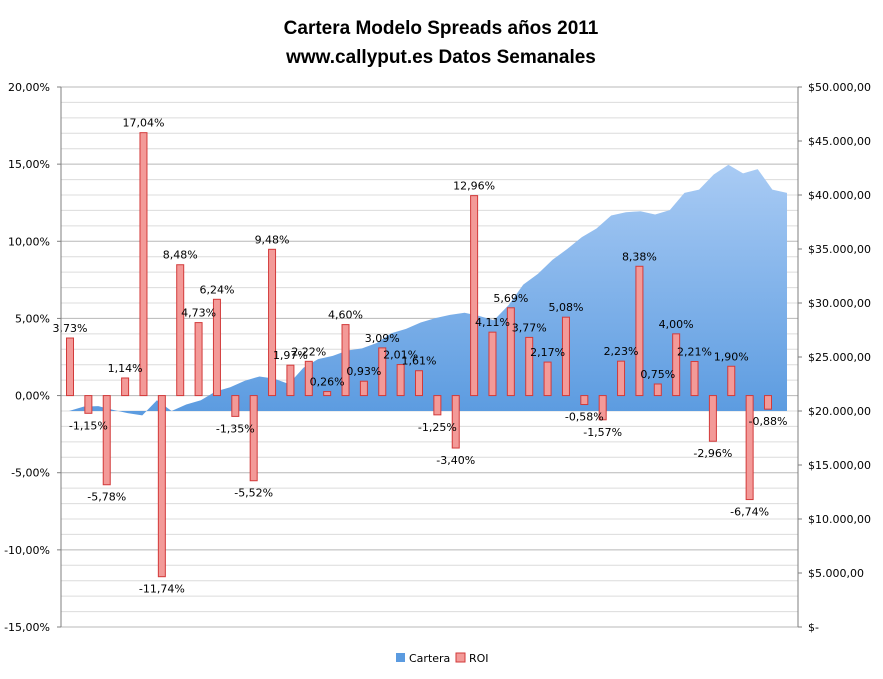  What do you see at coordinates (474, 186) in the screenshot?
I see `roi-data-label: 12,96%` at bounding box center [474, 186].